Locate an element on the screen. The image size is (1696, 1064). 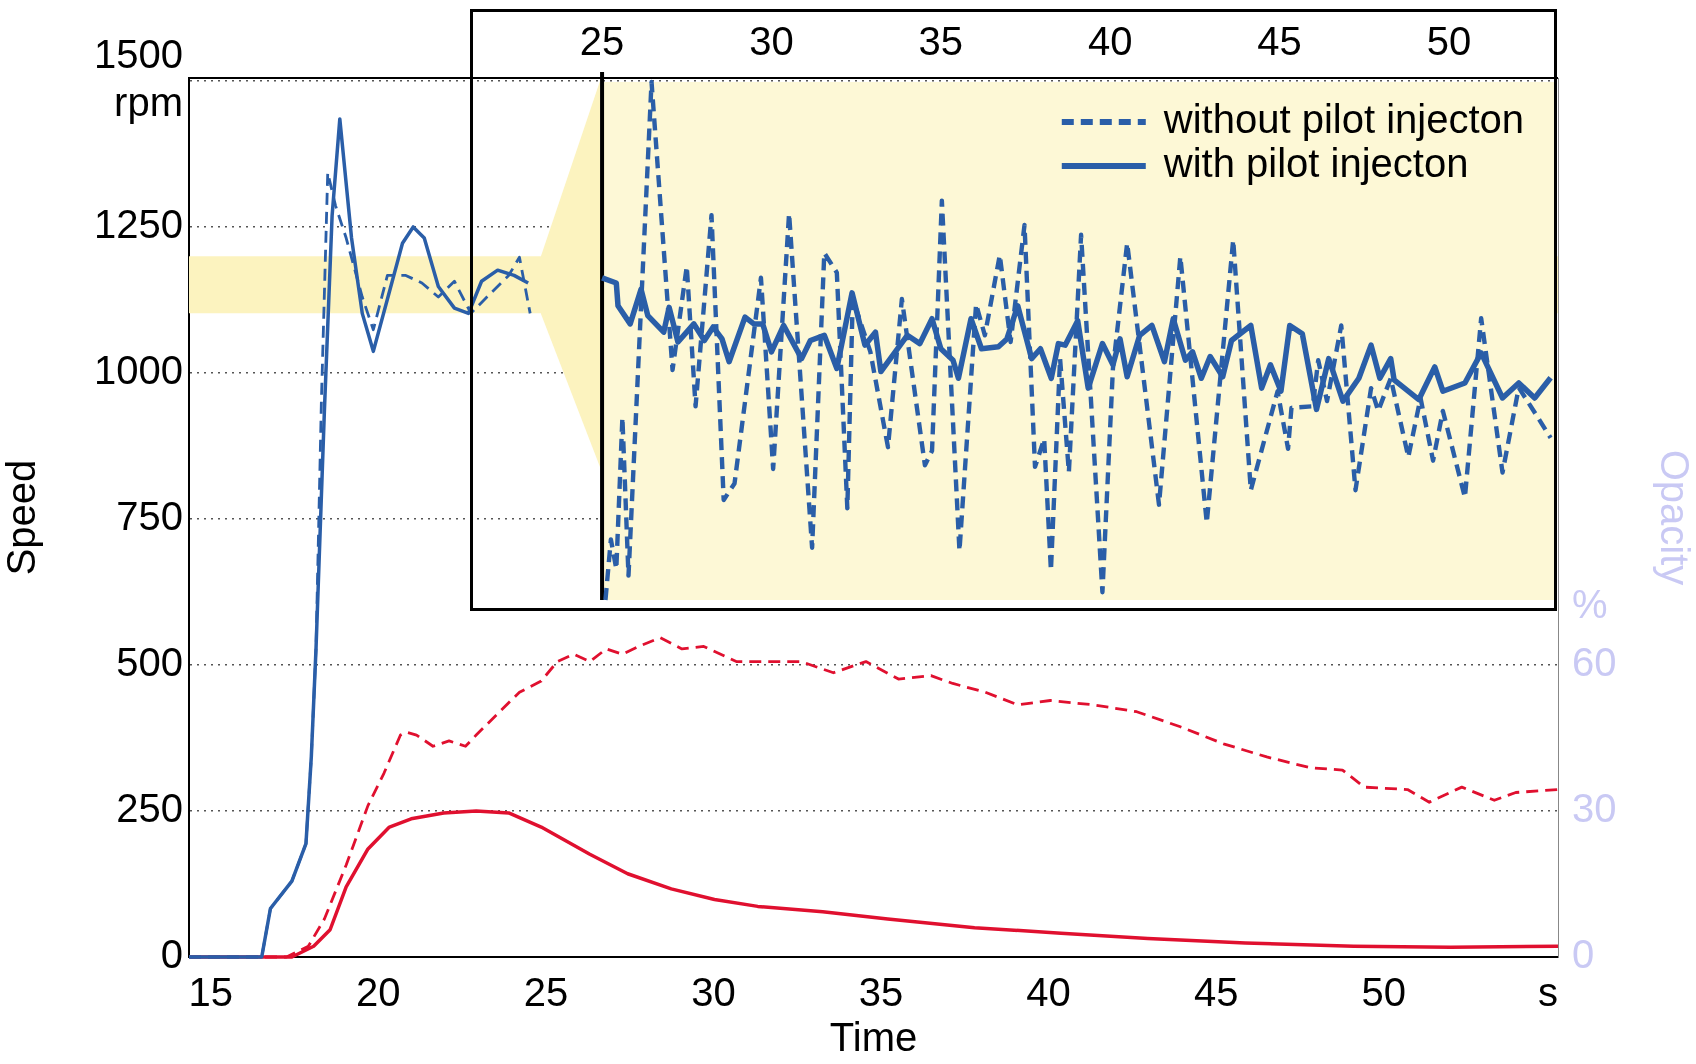
y-tick-label: 1500 rpm is located at coordinates (138, 77).